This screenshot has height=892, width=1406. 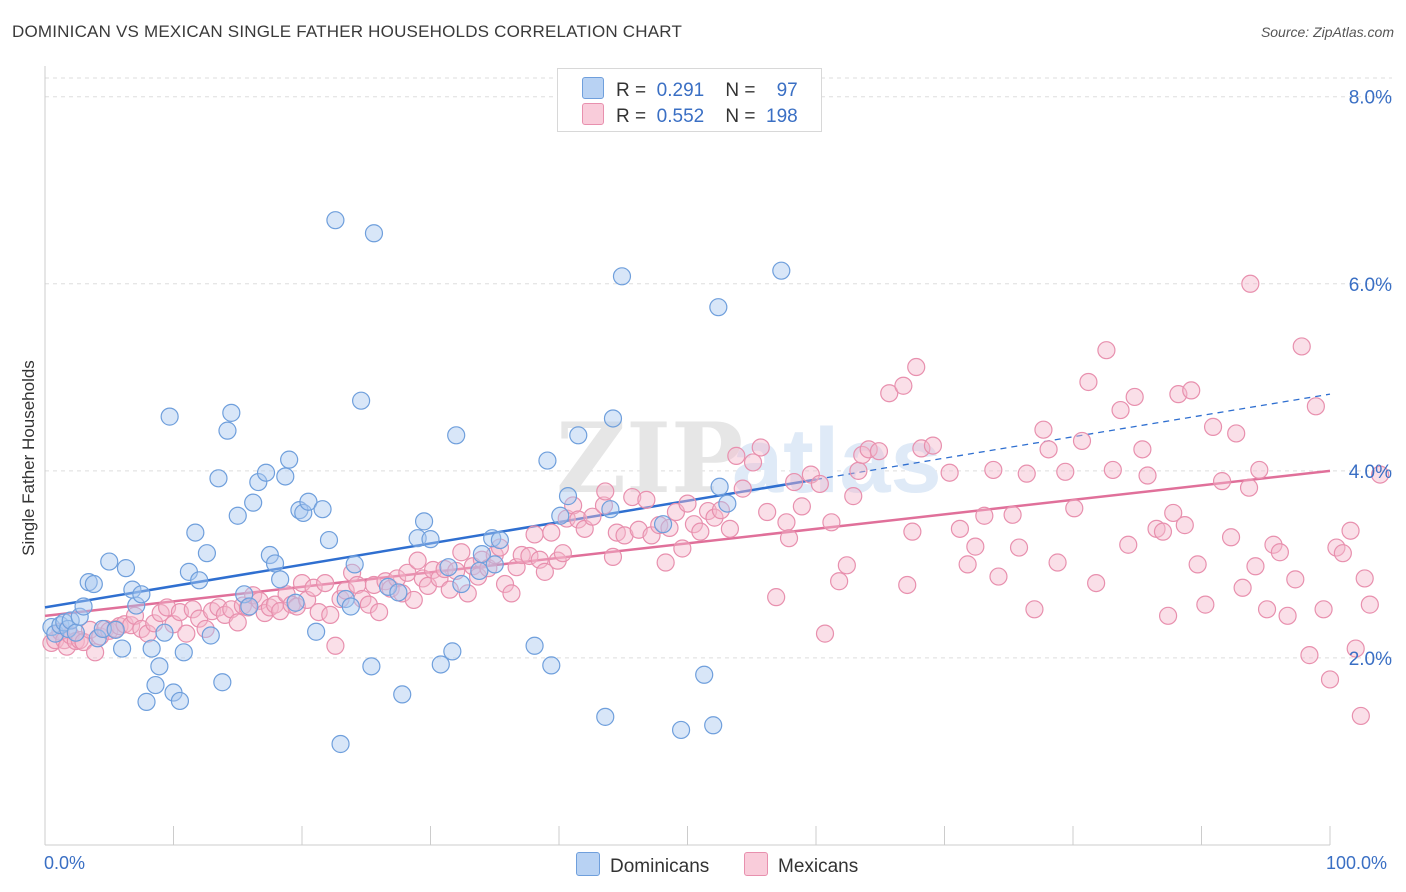 I want to click on y-tick-label: 8.0%, so click(x=1370, y=98).